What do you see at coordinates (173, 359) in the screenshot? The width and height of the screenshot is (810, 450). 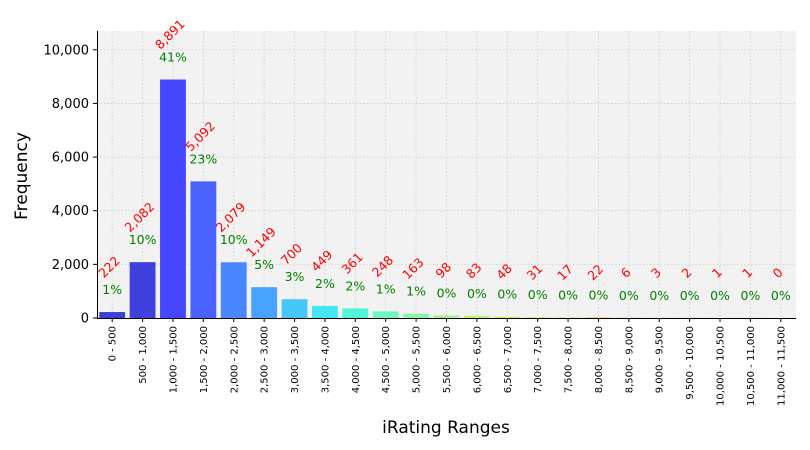 I see `x-tick-label: 1,000 - 1,500` at bounding box center [173, 359].